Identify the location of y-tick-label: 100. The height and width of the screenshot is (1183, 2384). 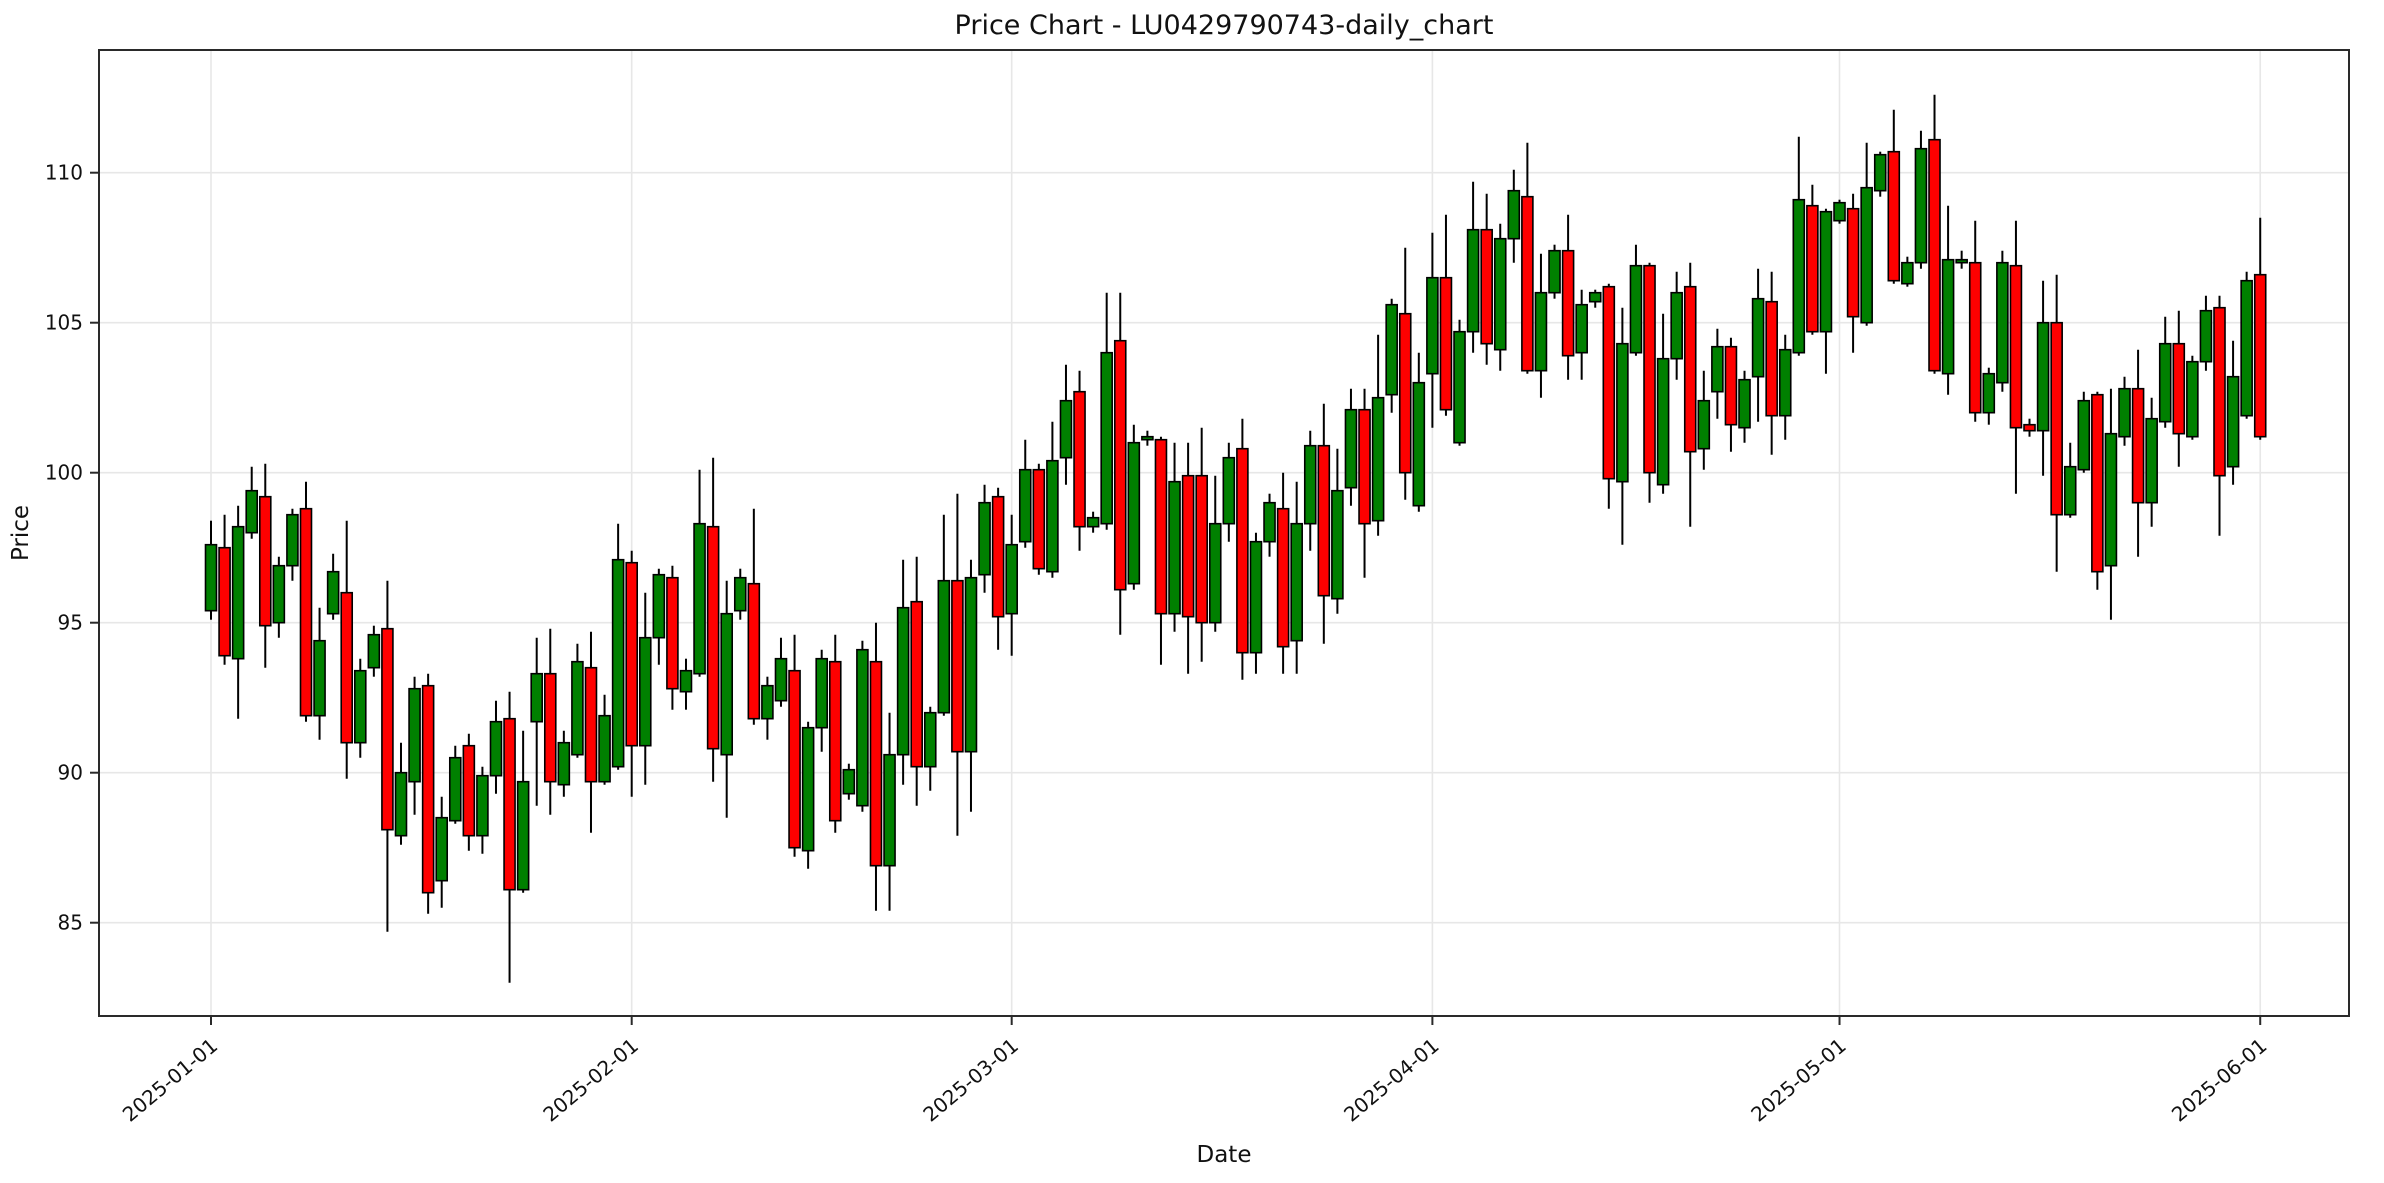
(64, 473).